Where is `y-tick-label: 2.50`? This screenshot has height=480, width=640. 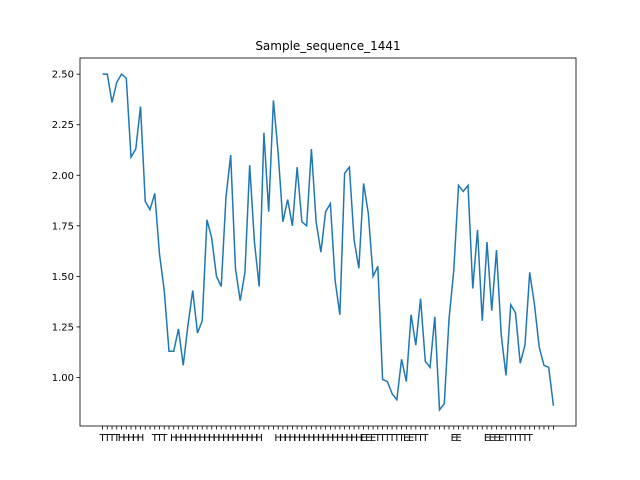 y-tick-label: 2.50 is located at coordinates (63, 75).